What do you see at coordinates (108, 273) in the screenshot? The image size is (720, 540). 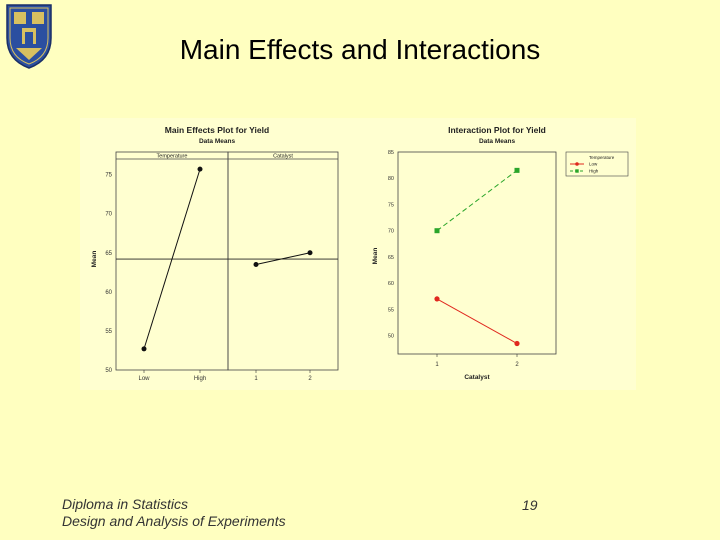 I see `me-y-axis: 50 55 60 65 70 75` at bounding box center [108, 273].